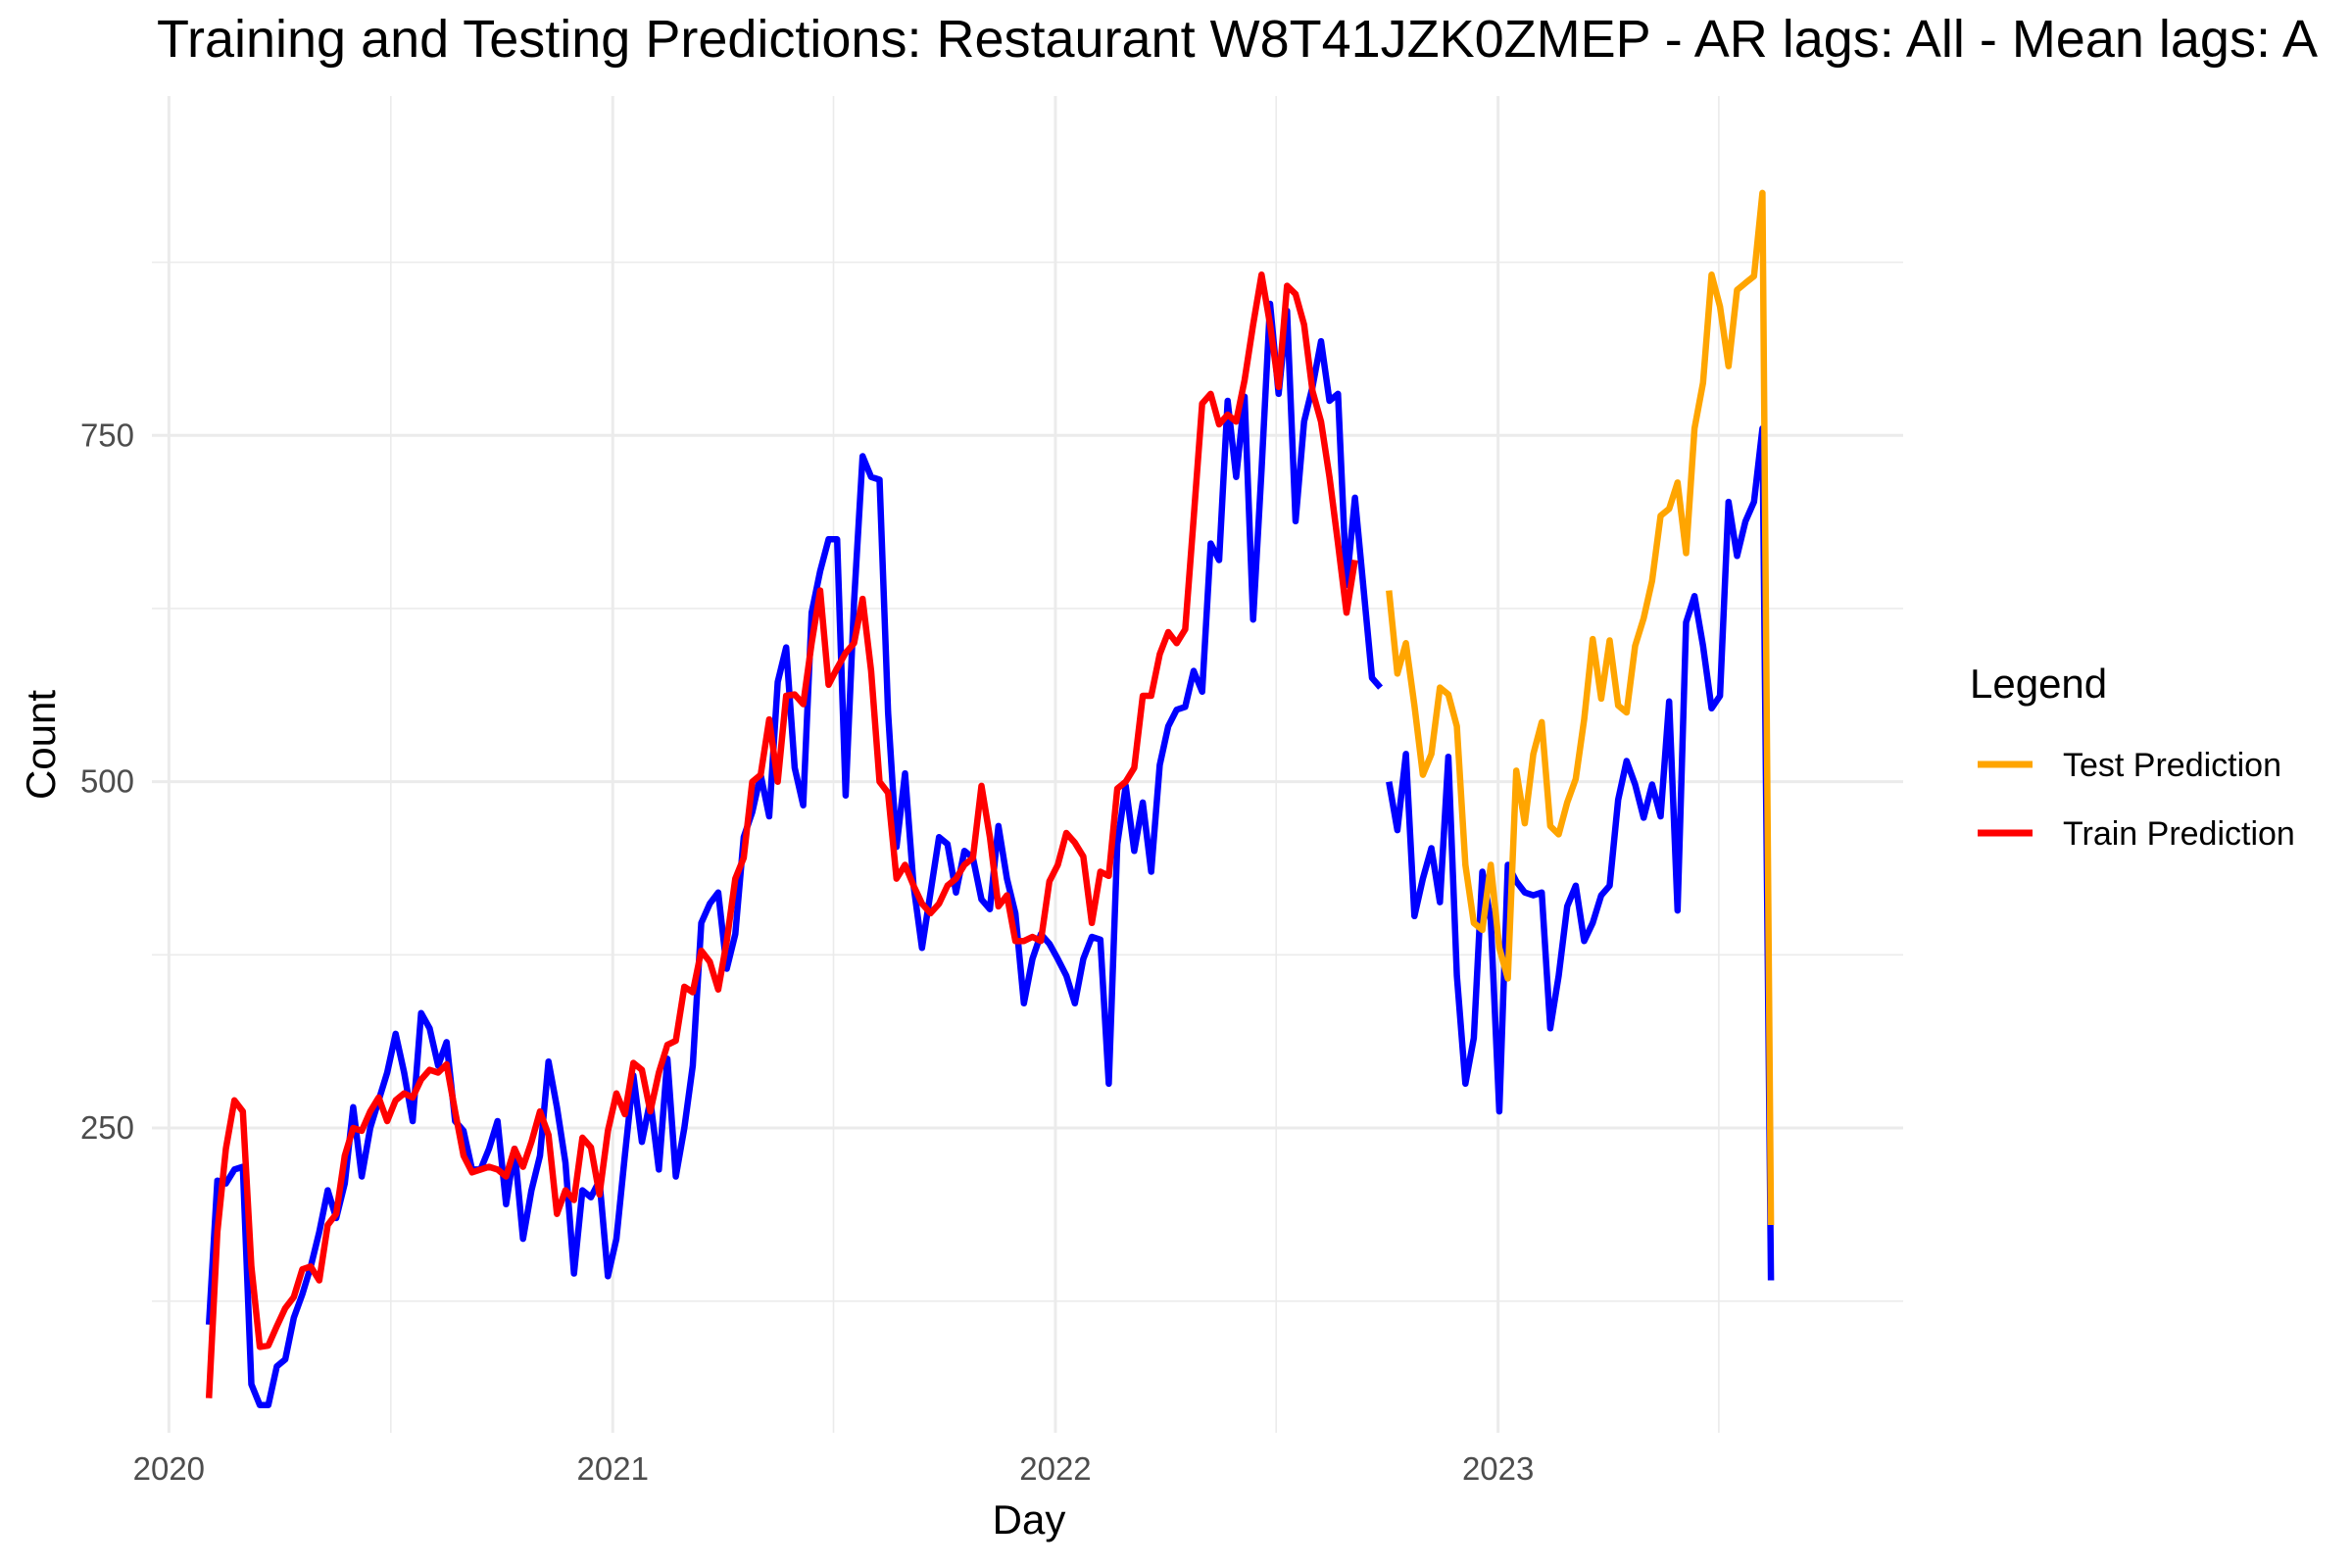  I want to click on legend-title: Legend, so click(2039, 684).